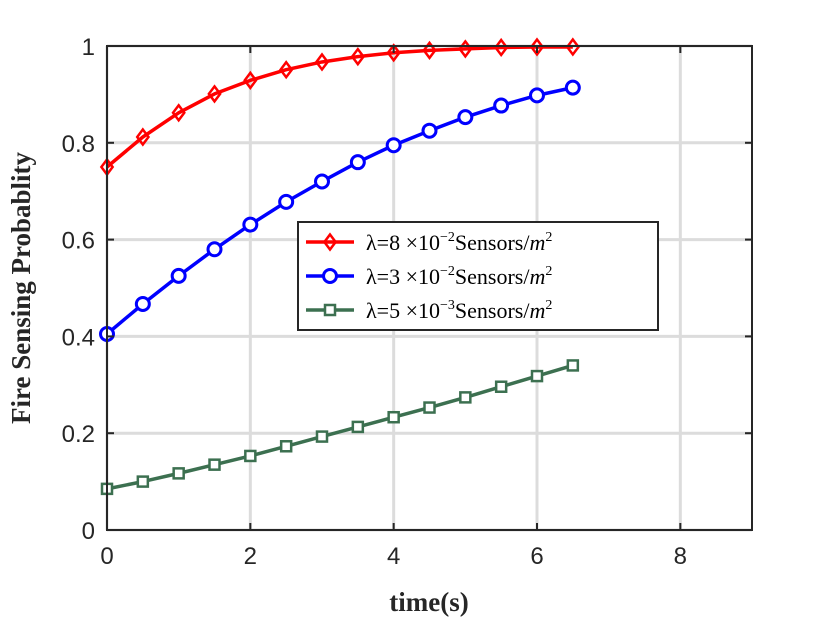  What do you see at coordinates (680, 556) in the screenshot?
I see `x-tick-label: 8` at bounding box center [680, 556].